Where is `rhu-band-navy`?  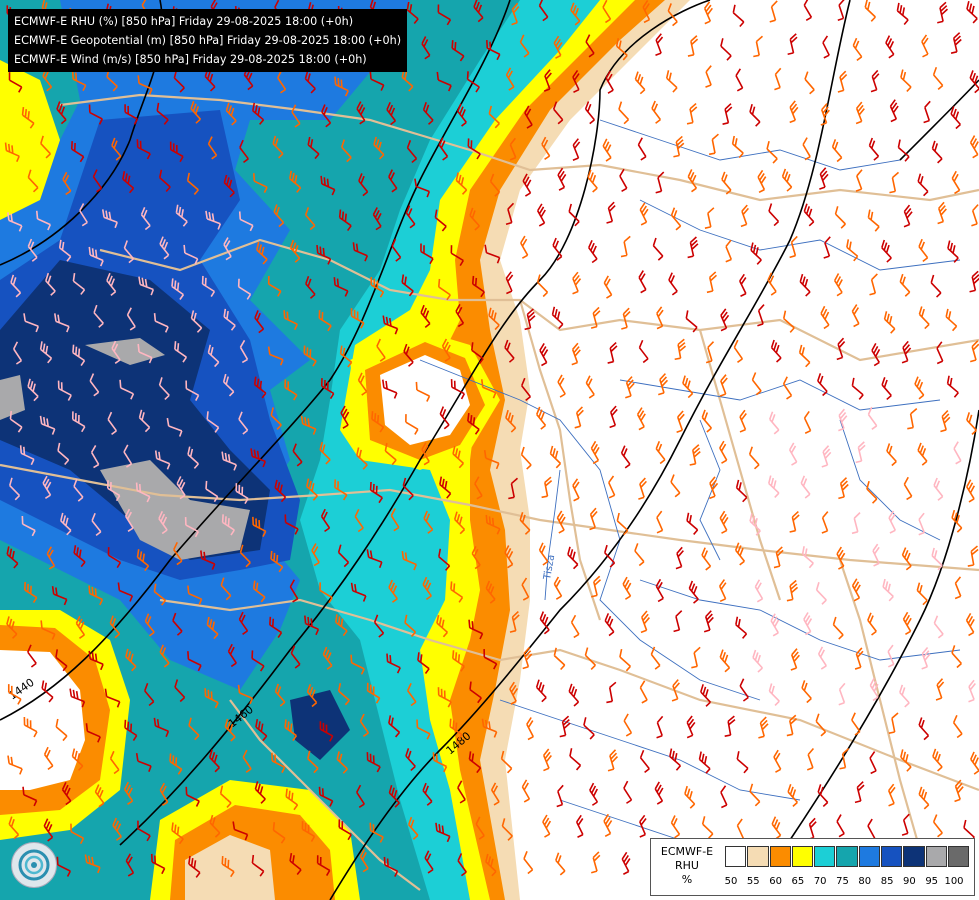
rhu-band-navy is located at coordinates (135, 410).